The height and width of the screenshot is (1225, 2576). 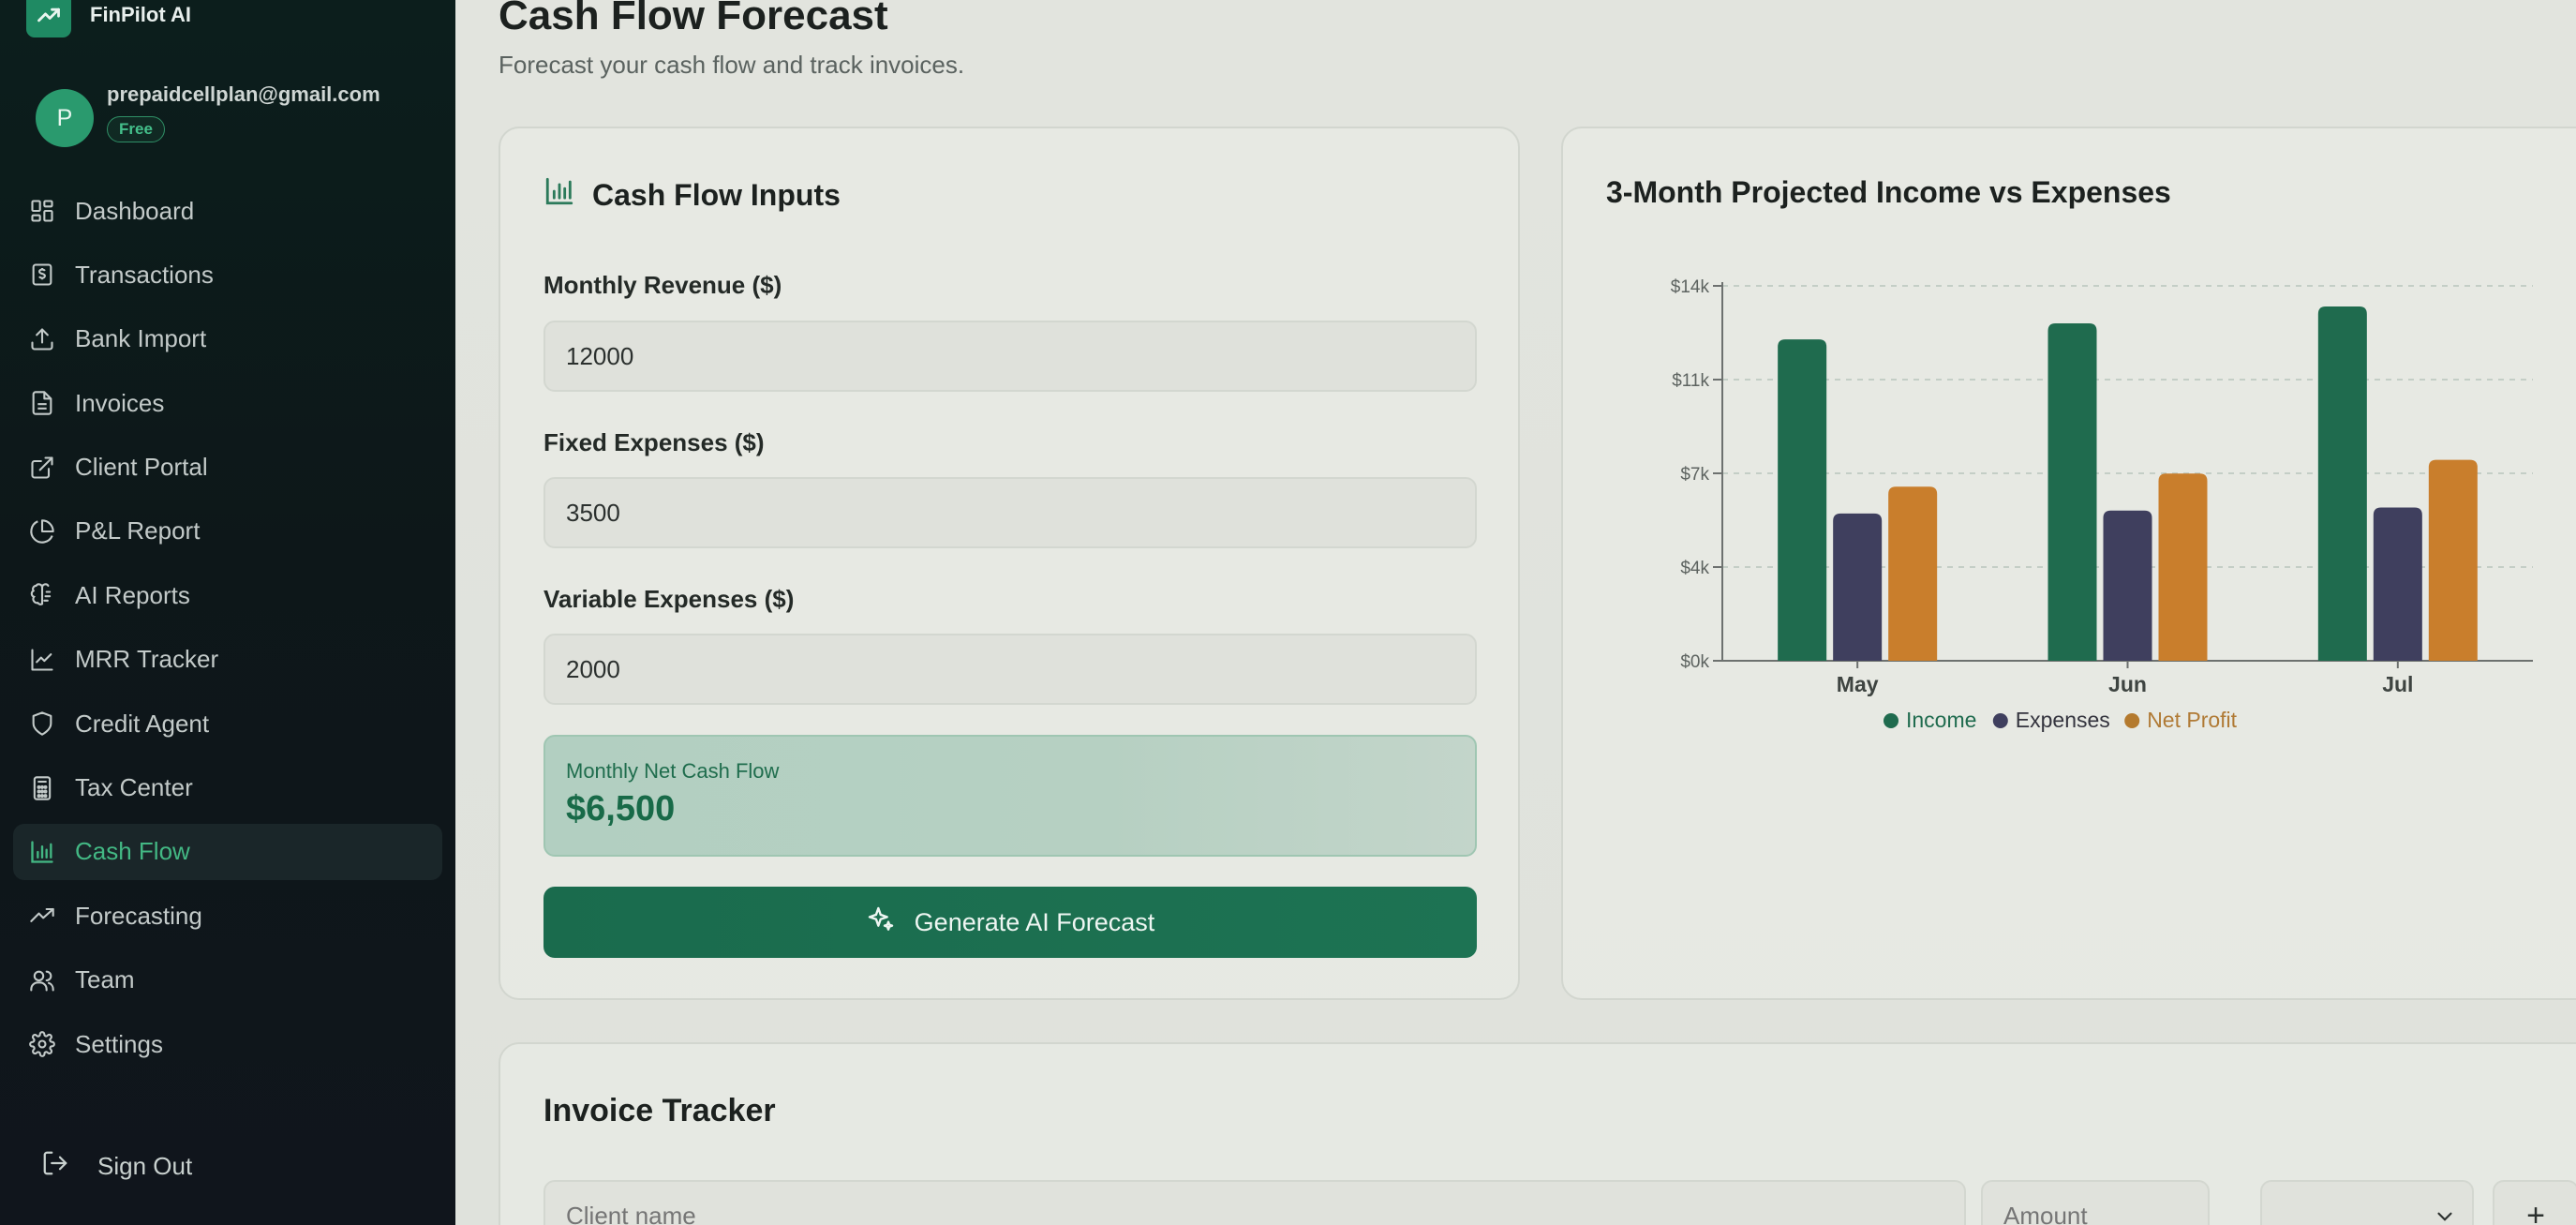 I want to click on x-tick-label: Jun, so click(x=2127, y=684).